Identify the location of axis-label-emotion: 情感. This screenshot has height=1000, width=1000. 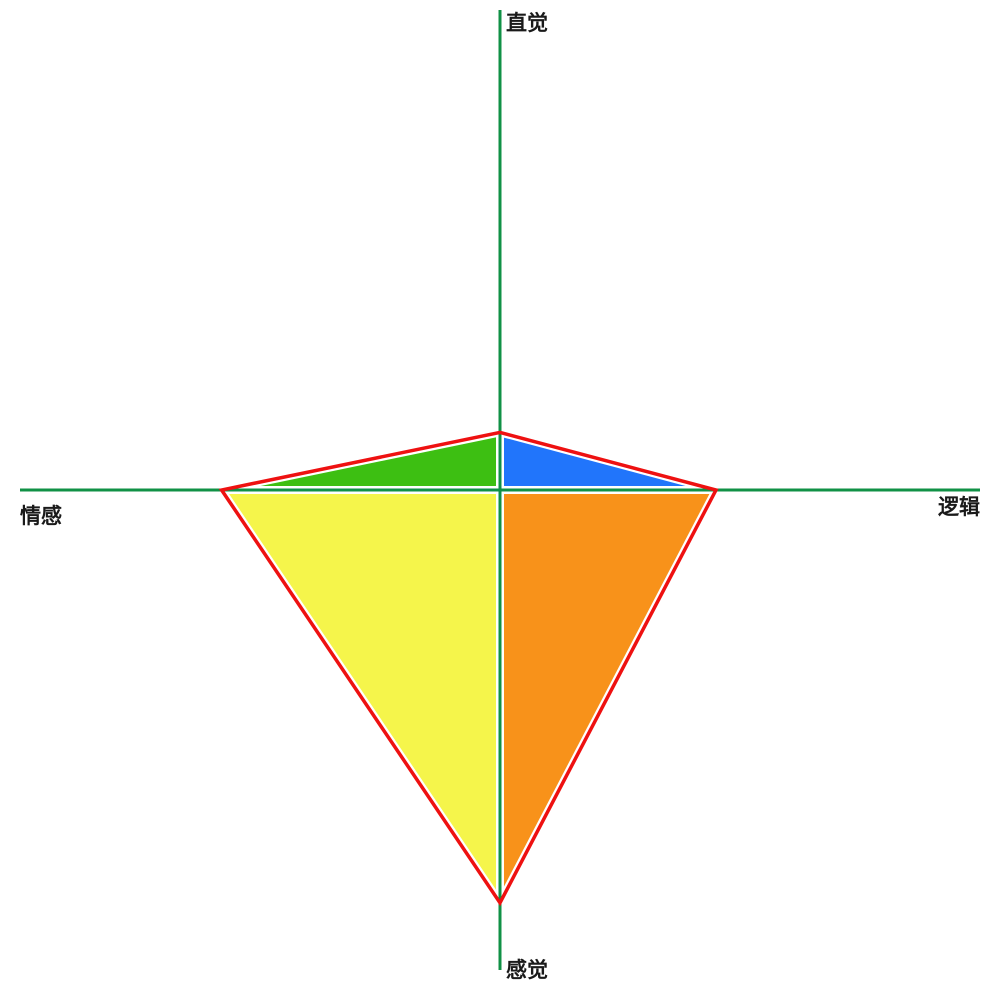
(41, 516).